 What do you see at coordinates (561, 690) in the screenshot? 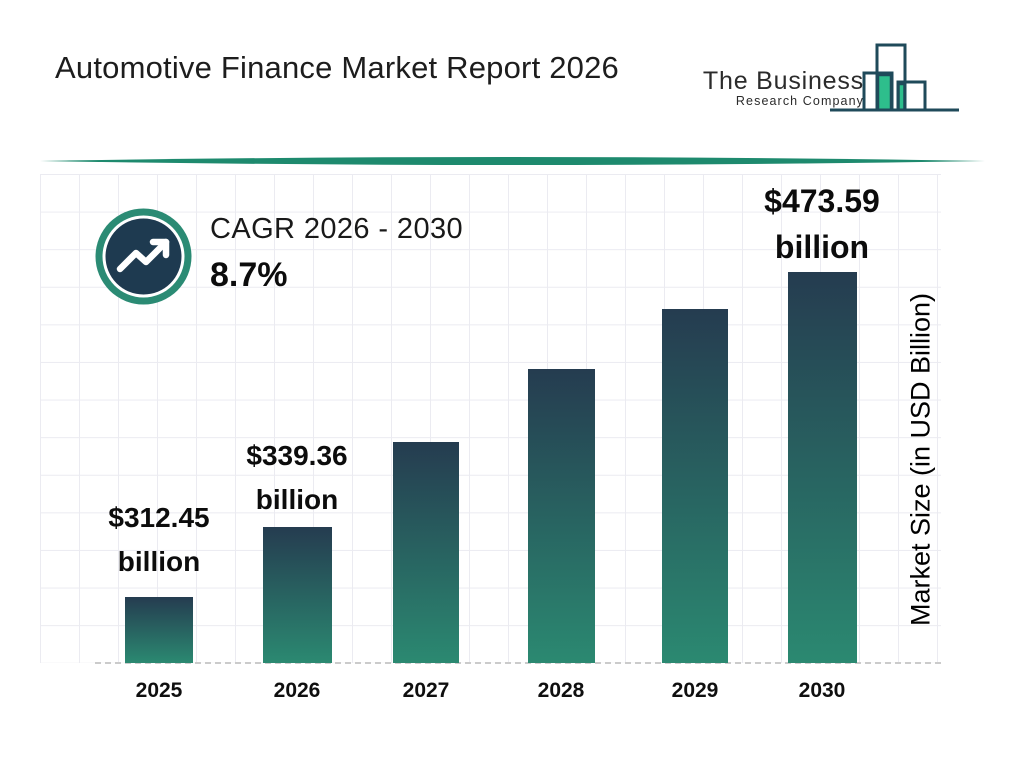
I see `x-tick-2028: 2028` at bounding box center [561, 690].